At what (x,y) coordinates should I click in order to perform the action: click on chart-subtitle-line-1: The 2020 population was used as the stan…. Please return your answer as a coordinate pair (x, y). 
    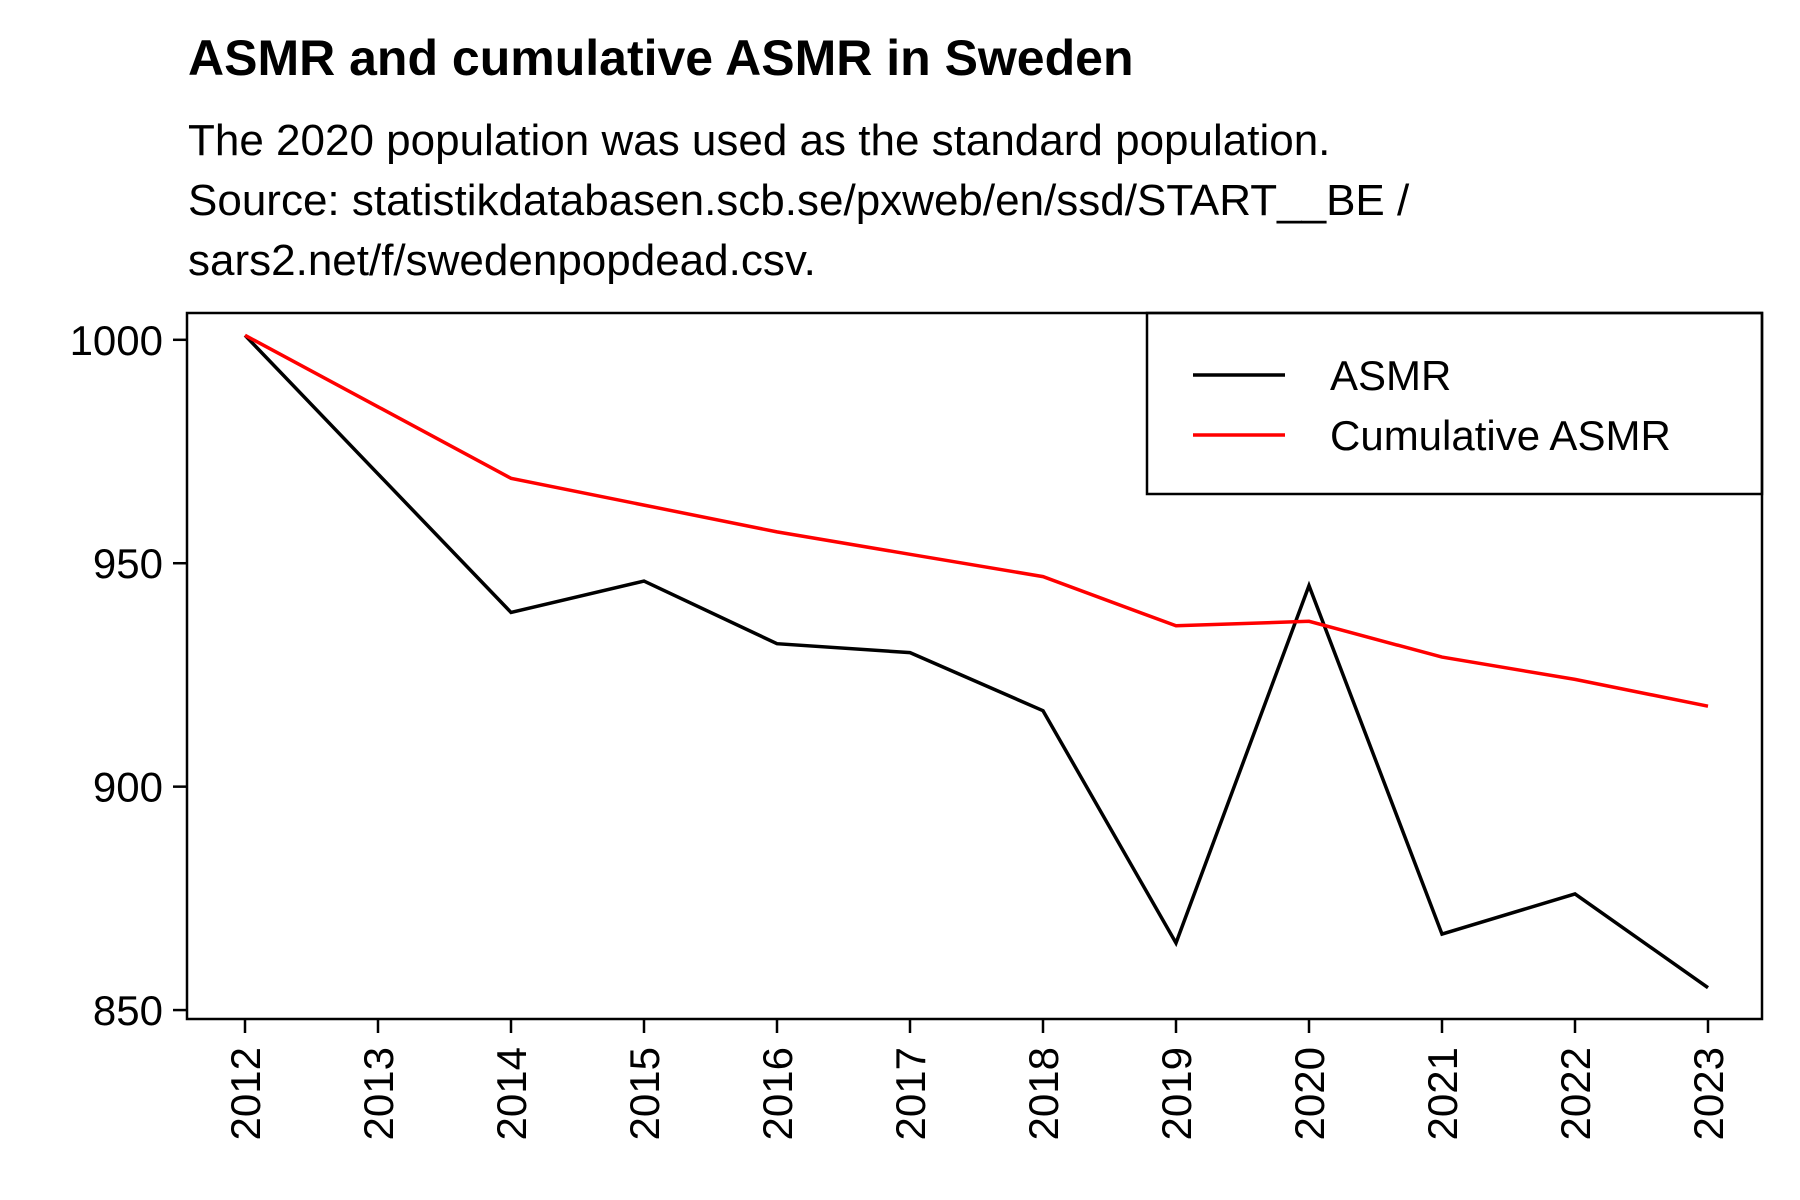
    Looking at the image, I should click on (759, 140).